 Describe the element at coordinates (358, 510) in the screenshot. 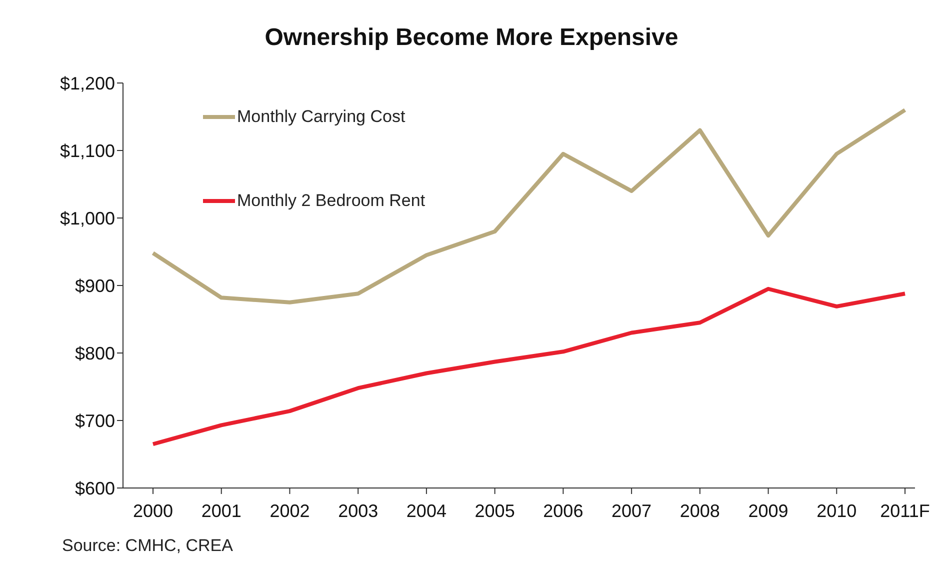

I see `x-tick-label: 2003` at that location.